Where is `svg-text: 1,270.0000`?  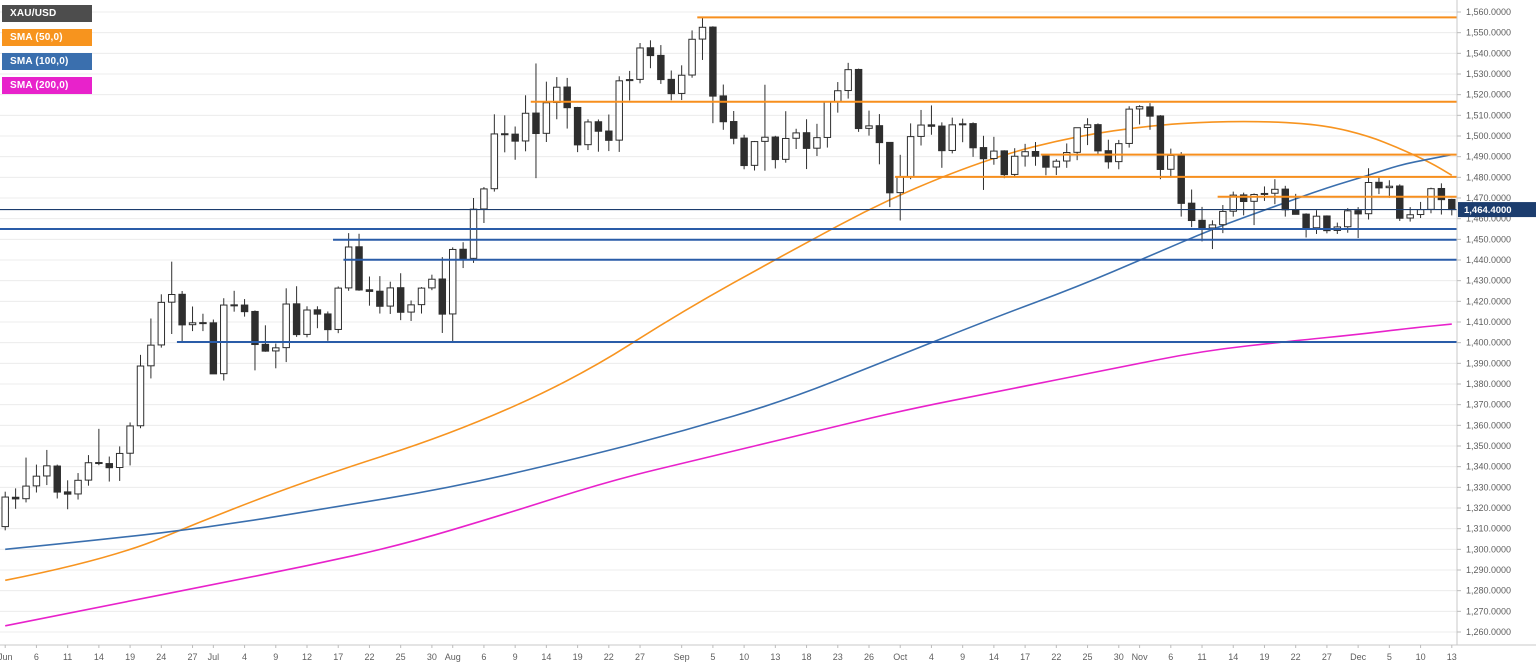 svg-text: 1,270.0000 is located at coordinates (1488, 611).